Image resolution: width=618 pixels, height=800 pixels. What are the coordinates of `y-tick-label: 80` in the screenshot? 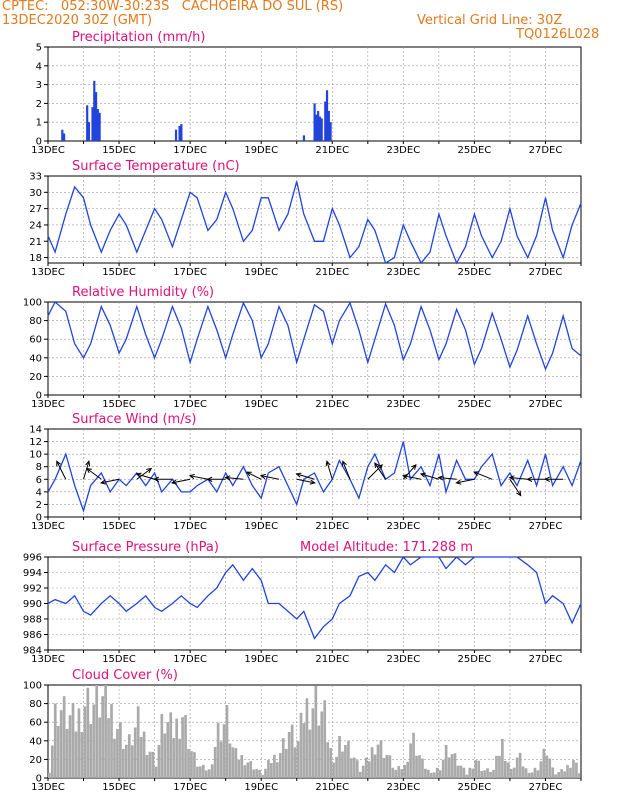 It's located at (35, 321).